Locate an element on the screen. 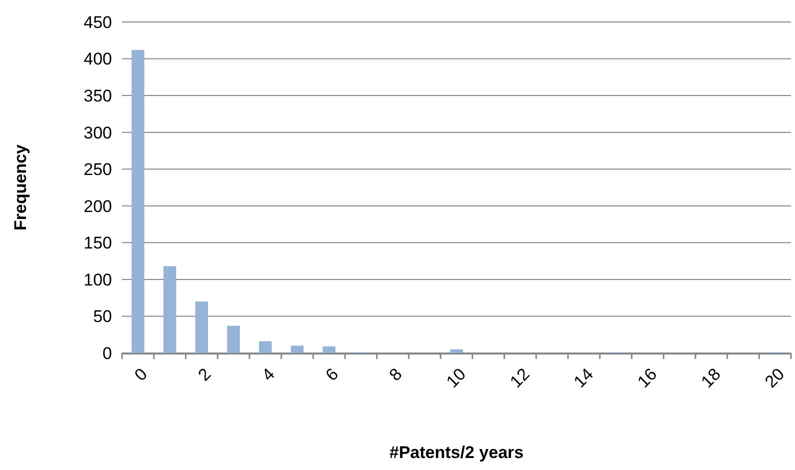  x-tick-label: 16 is located at coordinates (647, 378).